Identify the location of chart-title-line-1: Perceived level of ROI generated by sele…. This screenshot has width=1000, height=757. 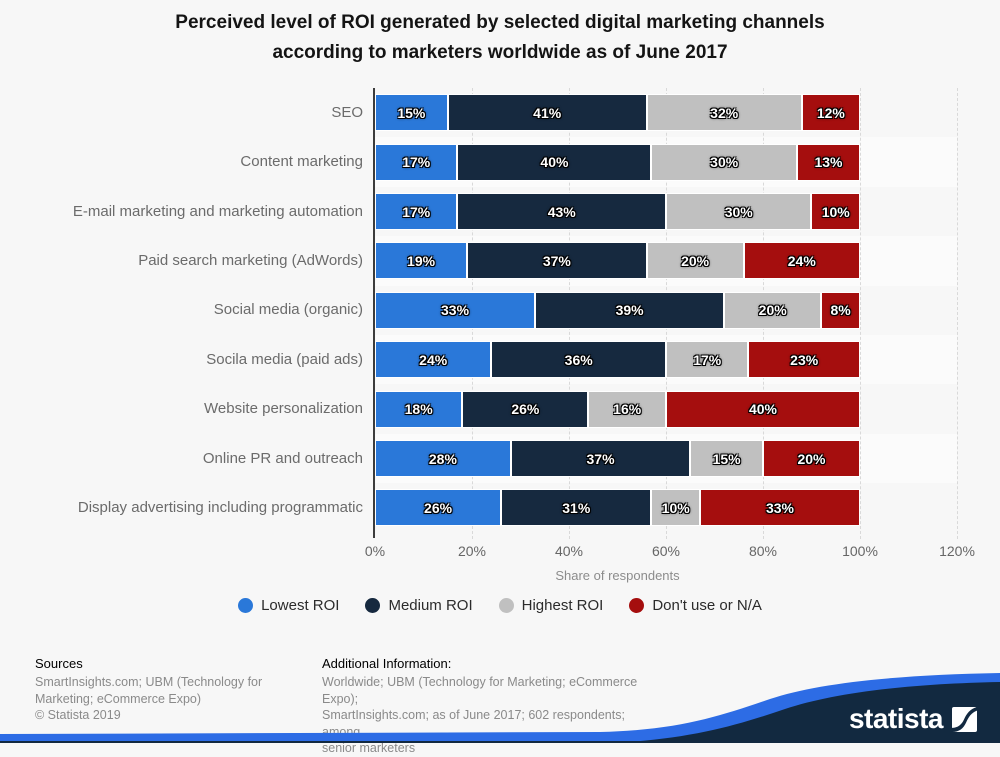
(500, 22).